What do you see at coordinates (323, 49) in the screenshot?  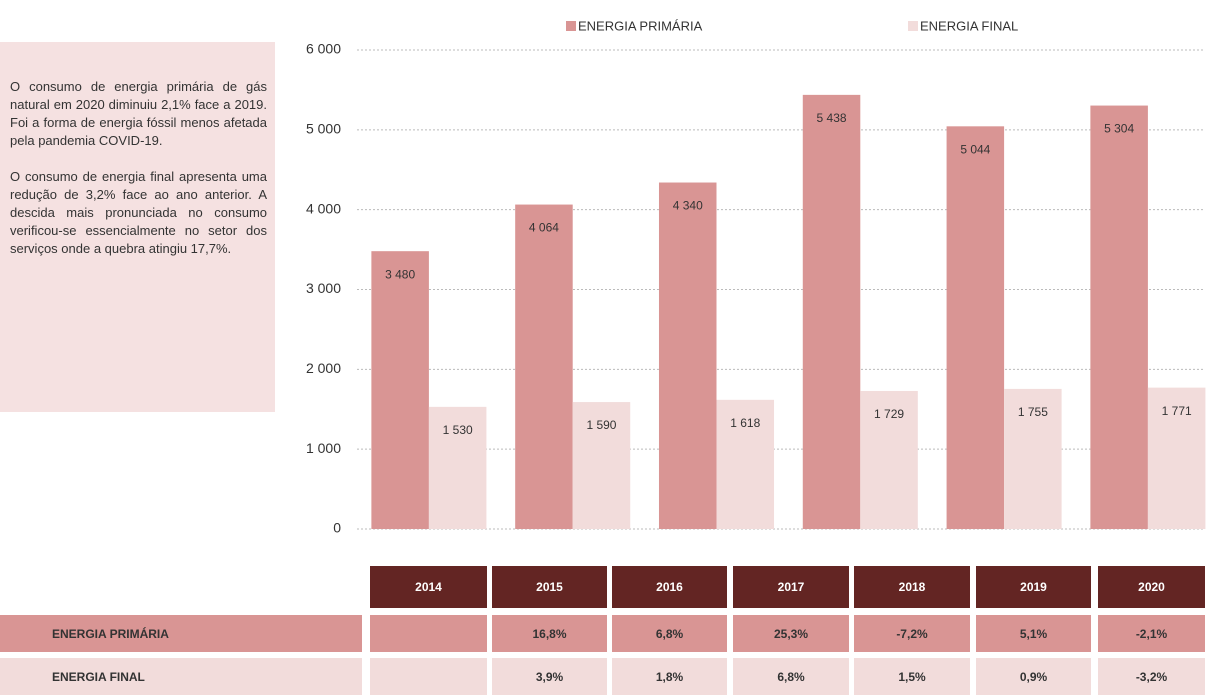 I see `y-tick-label: 6 000` at bounding box center [323, 49].